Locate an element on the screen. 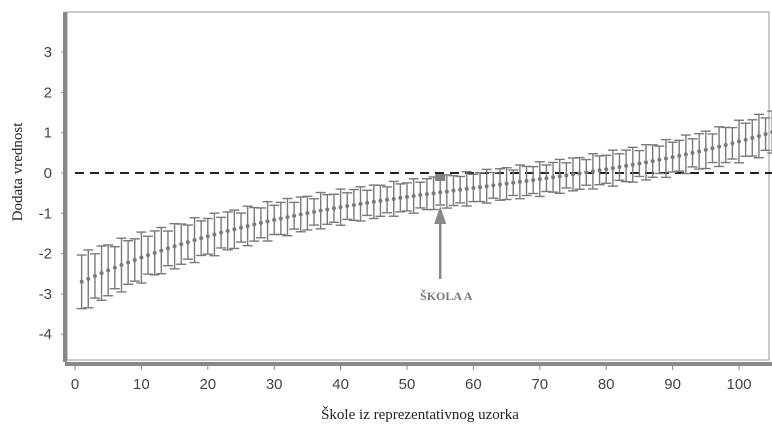  x-tick-label: 50 is located at coordinates (407, 384).